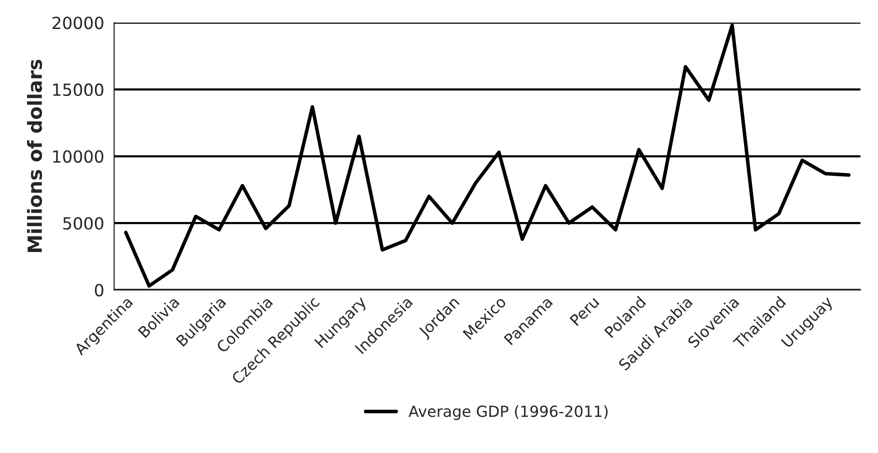 The width and height of the screenshot is (878, 453). What do you see at coordinates (34, 156) in the screenshot?
I see `y-axis-title: Millions of dollars` at bounding box center [34, 156].